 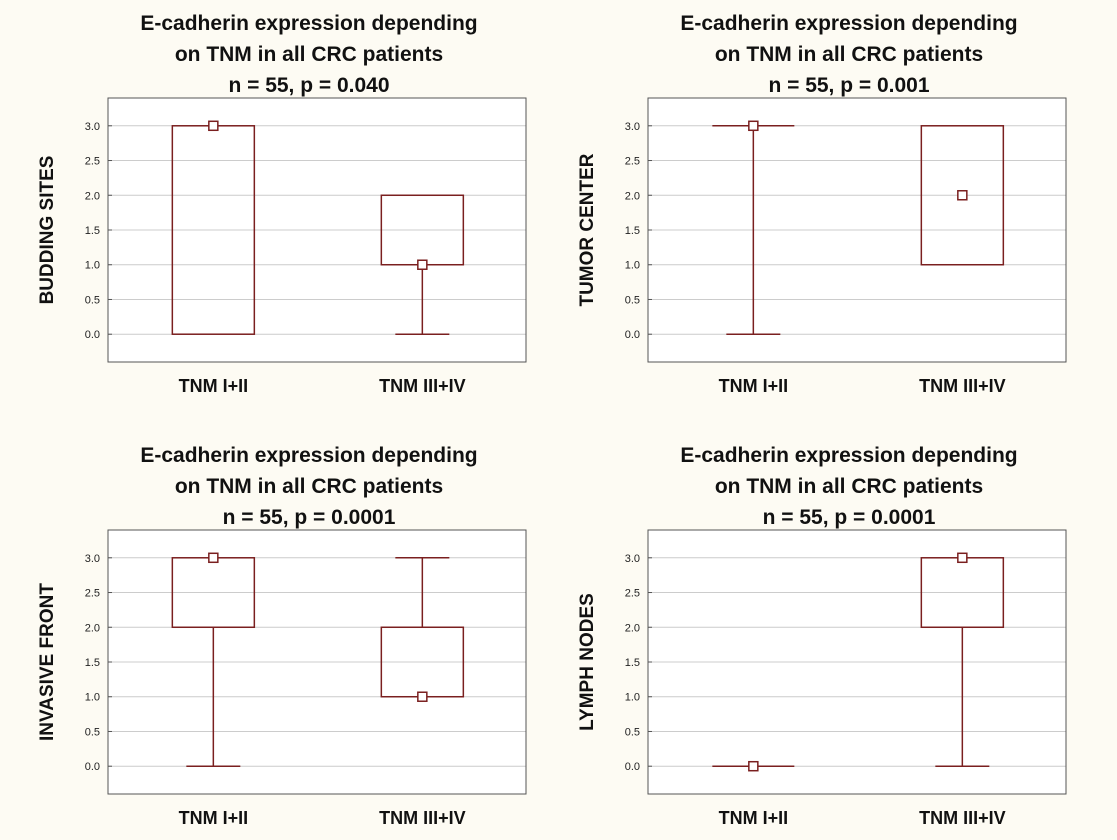 I want to click on y-axis-label: LYMPH NODES, so click(x=587, y=662).